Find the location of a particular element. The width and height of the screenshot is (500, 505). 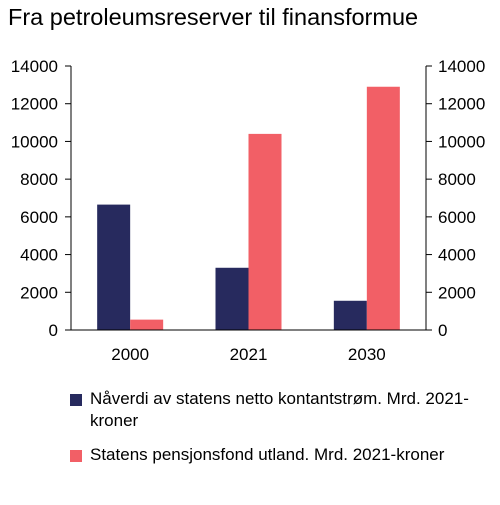

y-tick-label-right: 2000 is located at coordinates (457, 292).